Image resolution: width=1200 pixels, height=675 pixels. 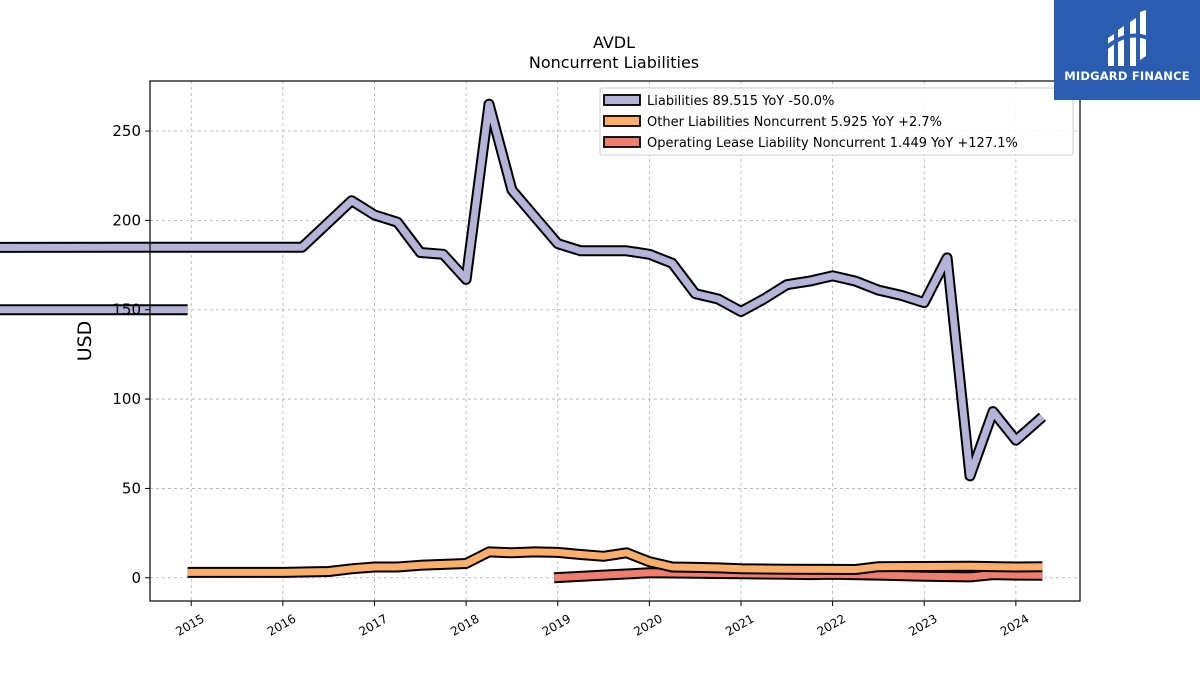 What do you see at coordinates (126, 310) in the screenshot?
I see `y-tick-label: 150` at bounding box center [126, 310].